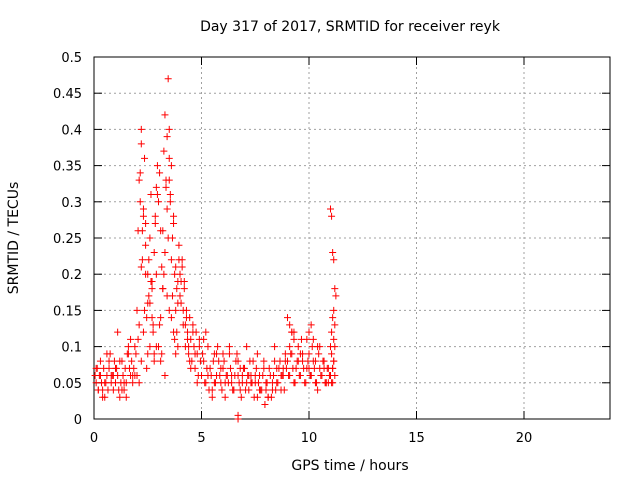 This screenshot has width=640, height=480. I want to click on x-tick-label: 5, so click(201, 438).